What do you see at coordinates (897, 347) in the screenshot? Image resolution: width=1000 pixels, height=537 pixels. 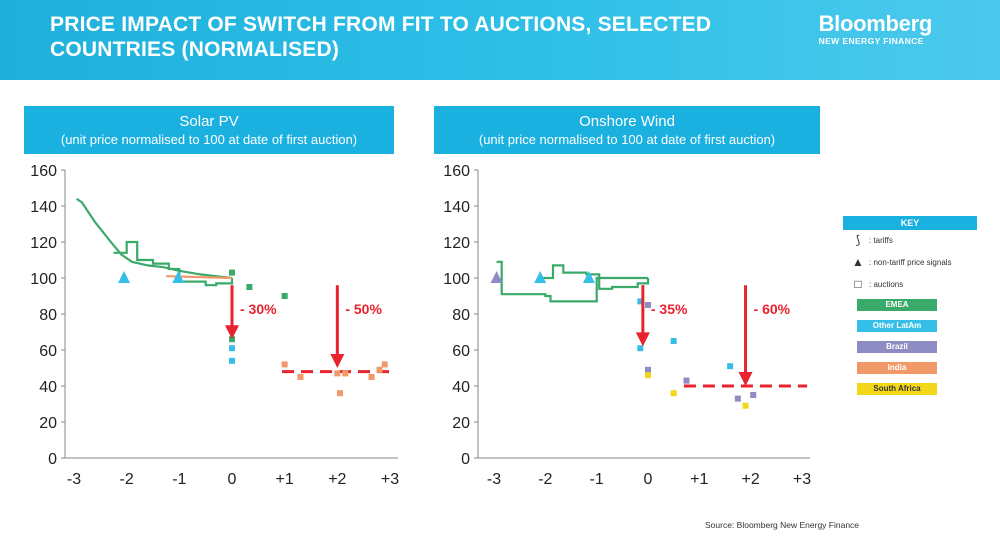 I see `key-badge-brazil: Brazil` at bounding box center [897, 347].